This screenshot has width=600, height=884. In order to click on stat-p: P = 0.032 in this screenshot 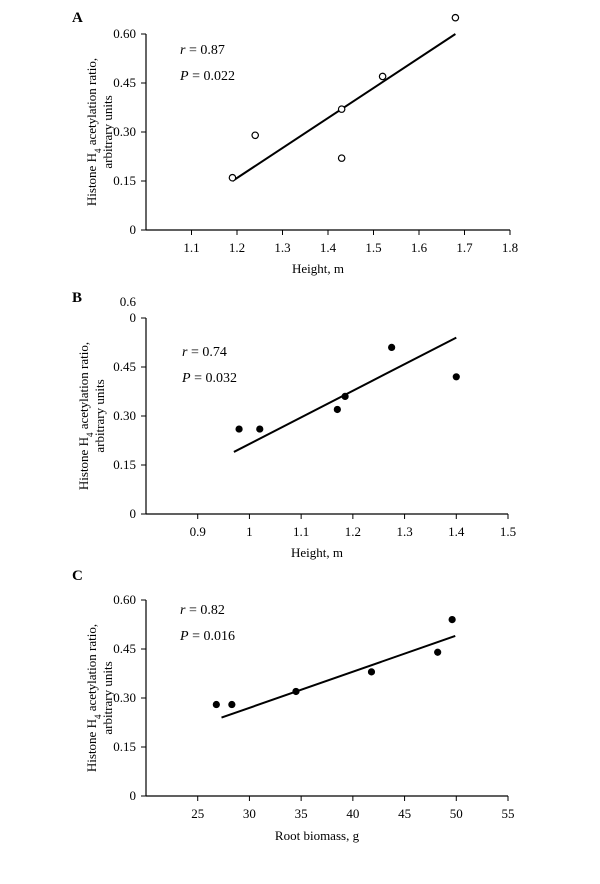, I will do `click(209, 378)`.